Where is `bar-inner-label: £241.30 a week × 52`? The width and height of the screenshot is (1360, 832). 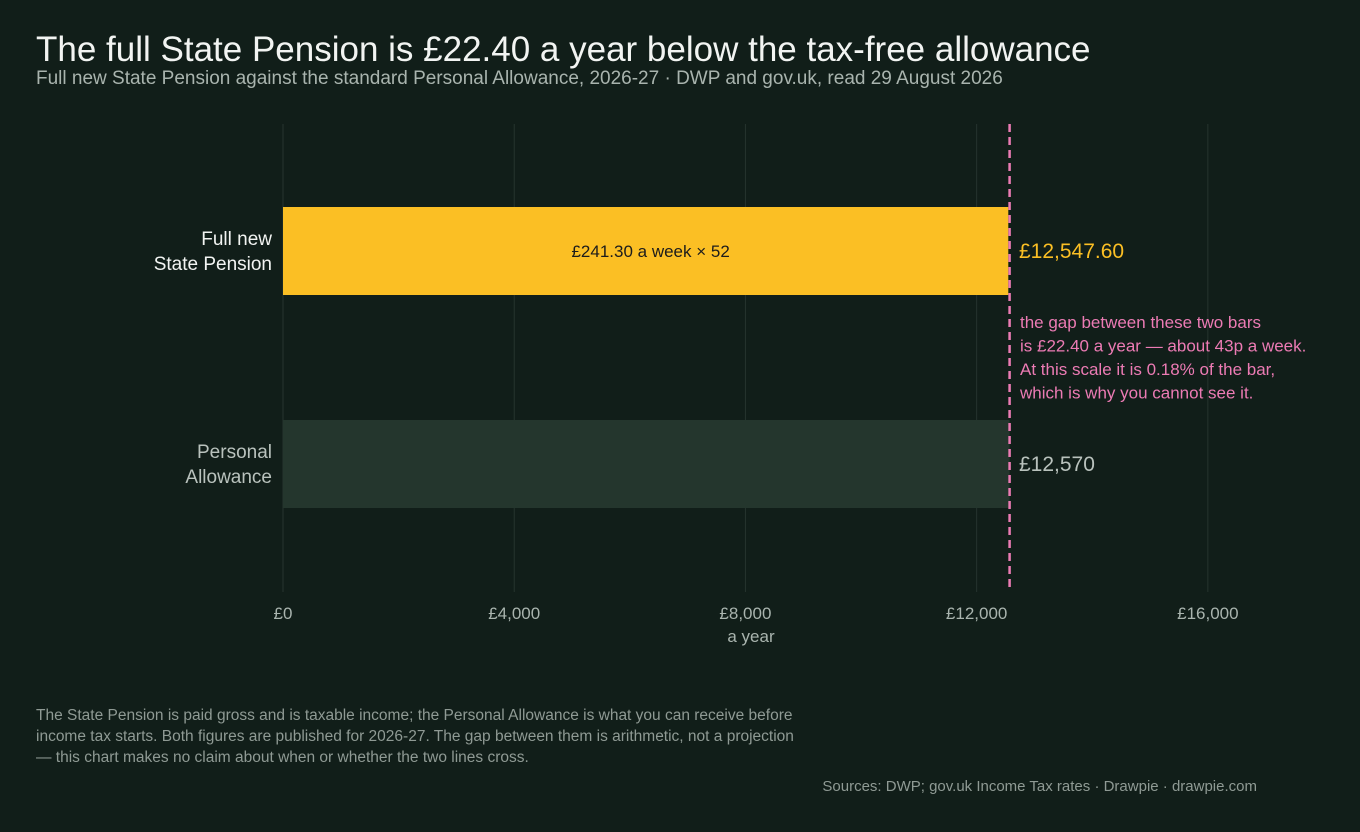 bar-inner-label: £241.30 a week × 52 is located at coordinates (650, 251).